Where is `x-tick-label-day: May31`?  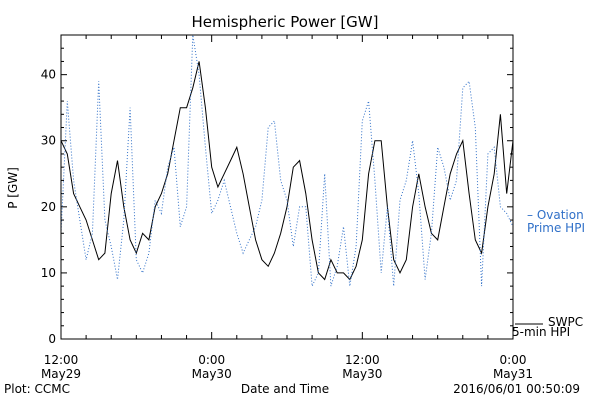 x-tick-label-day: May31 is located at coordinates (513, 374).